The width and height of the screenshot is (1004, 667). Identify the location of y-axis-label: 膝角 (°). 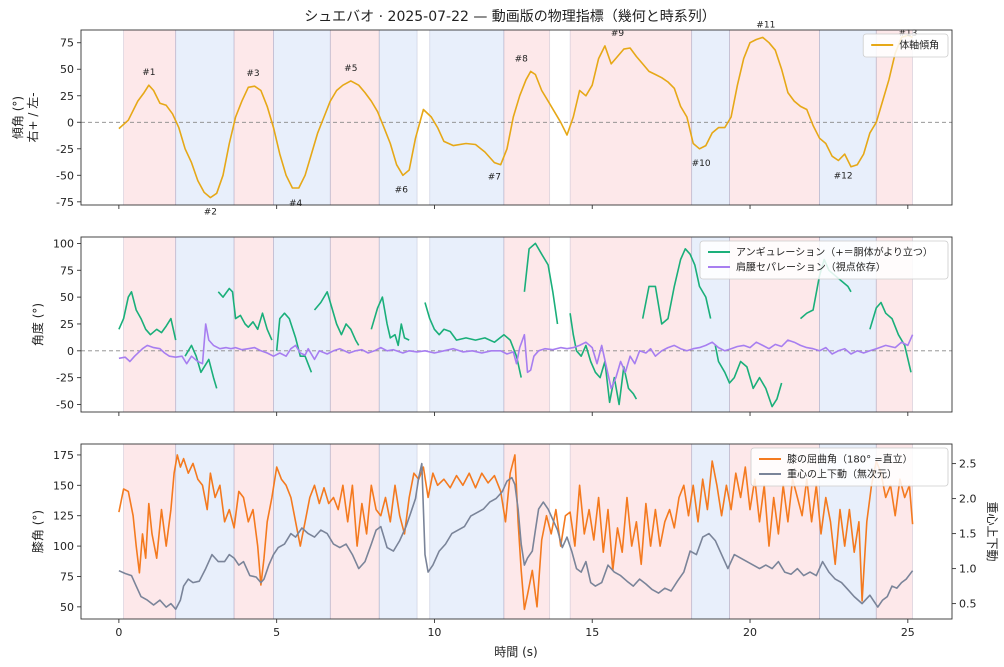
(38, 531).